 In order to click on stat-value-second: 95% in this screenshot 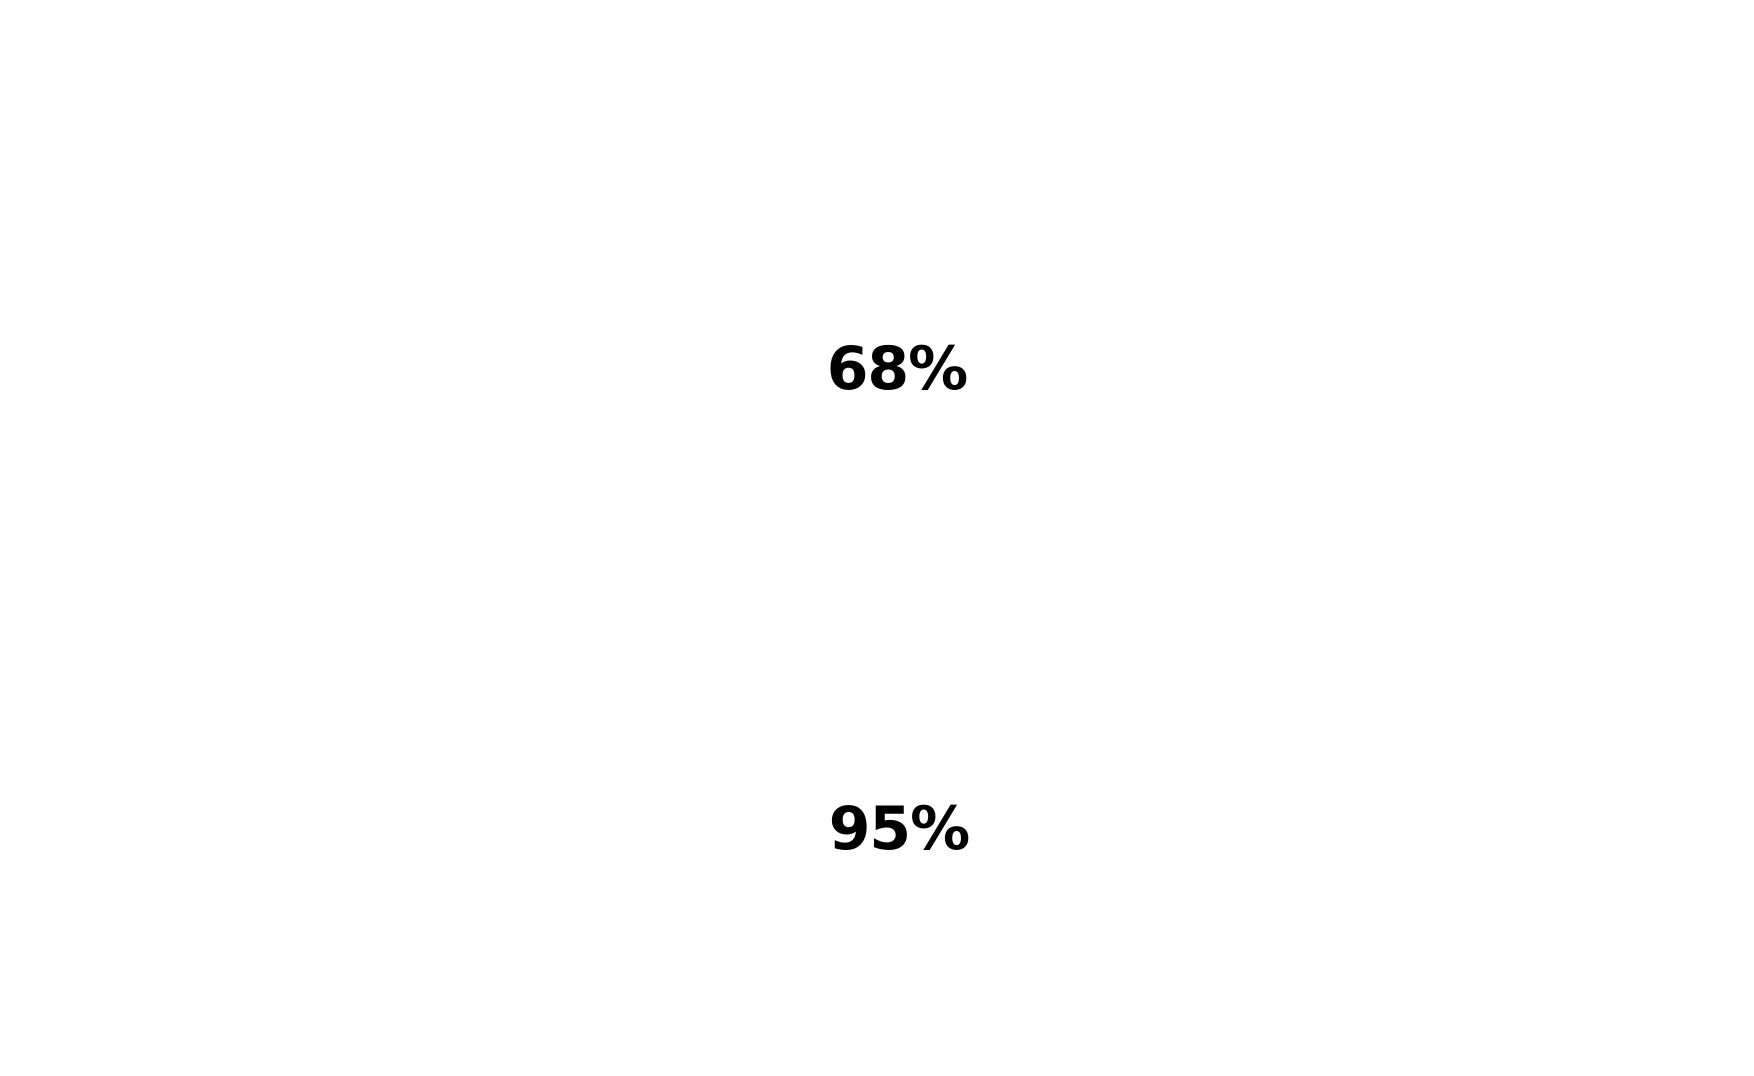, I will do `click(899, 829)`.